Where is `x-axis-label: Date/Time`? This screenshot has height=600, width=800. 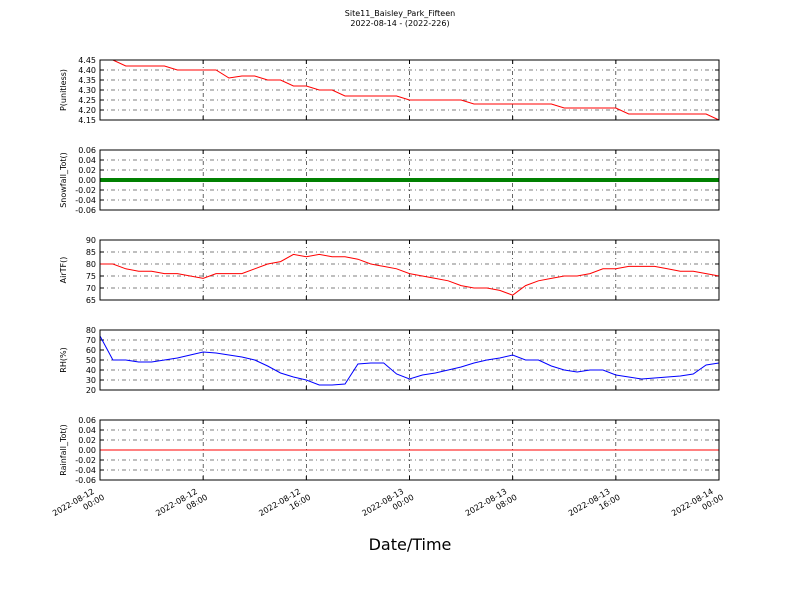
x-axis-label: Date/Time is located at coordinates (410, 544).